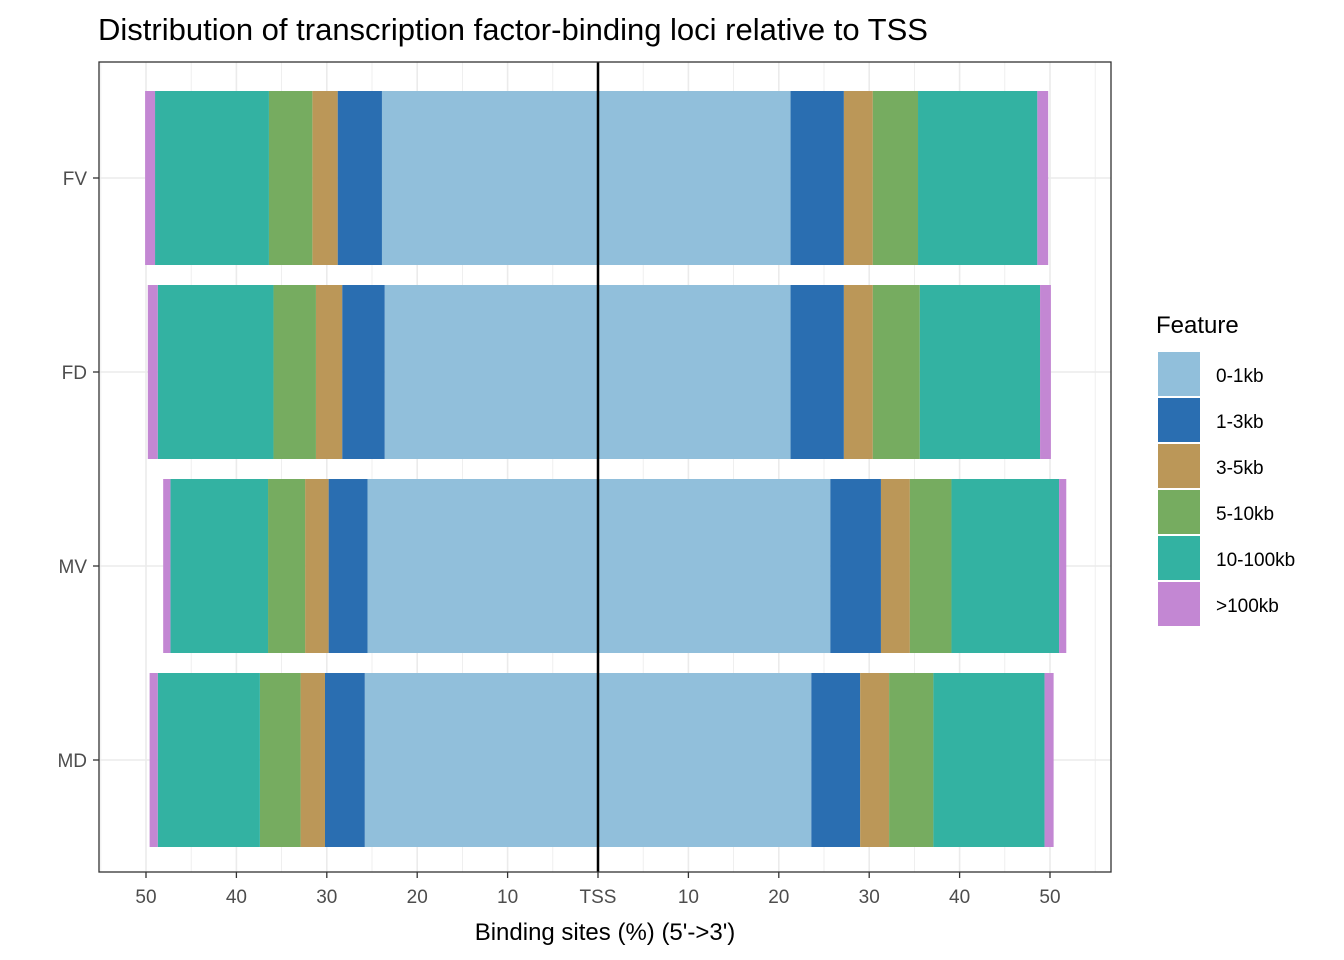  I want to click on bar-mv-downstream-510kb, so click(930, 566).